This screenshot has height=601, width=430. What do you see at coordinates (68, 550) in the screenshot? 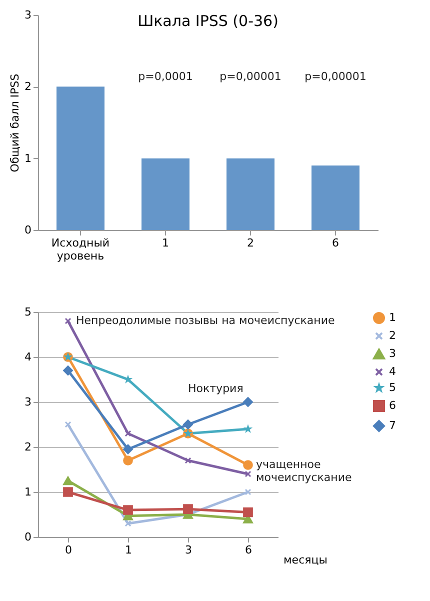
I see `x-tick-label: 0` at bounding box center [68, 550].